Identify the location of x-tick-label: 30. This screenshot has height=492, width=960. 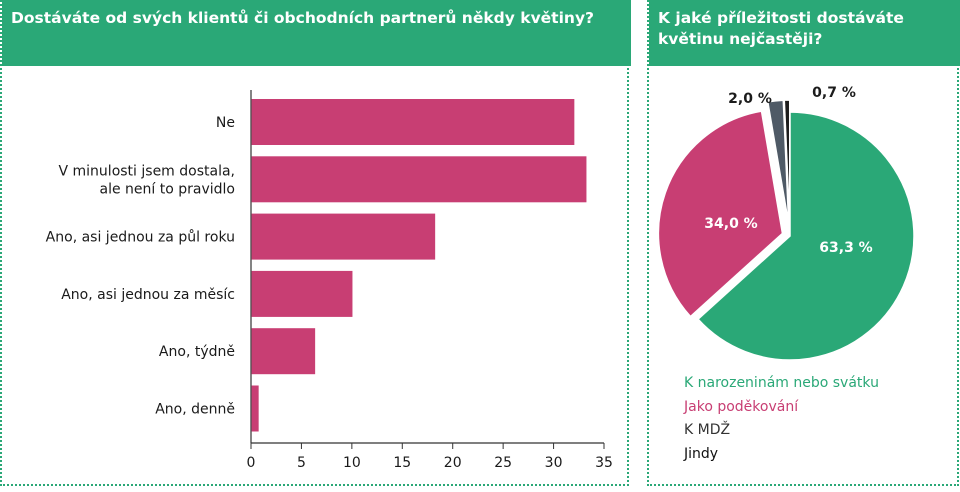
(554, 463).